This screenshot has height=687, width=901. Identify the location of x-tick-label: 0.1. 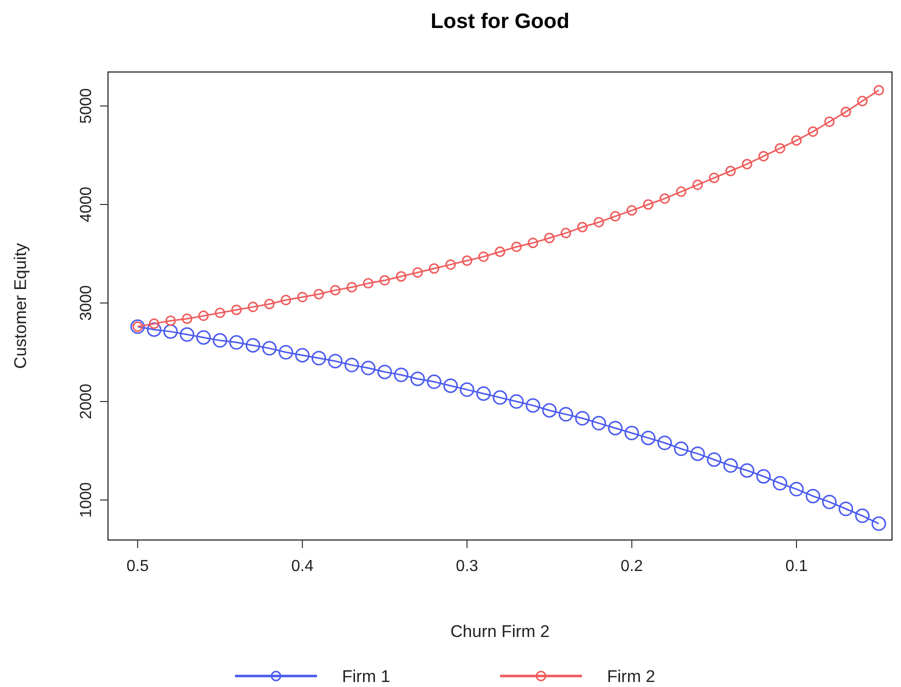
(796, 566).